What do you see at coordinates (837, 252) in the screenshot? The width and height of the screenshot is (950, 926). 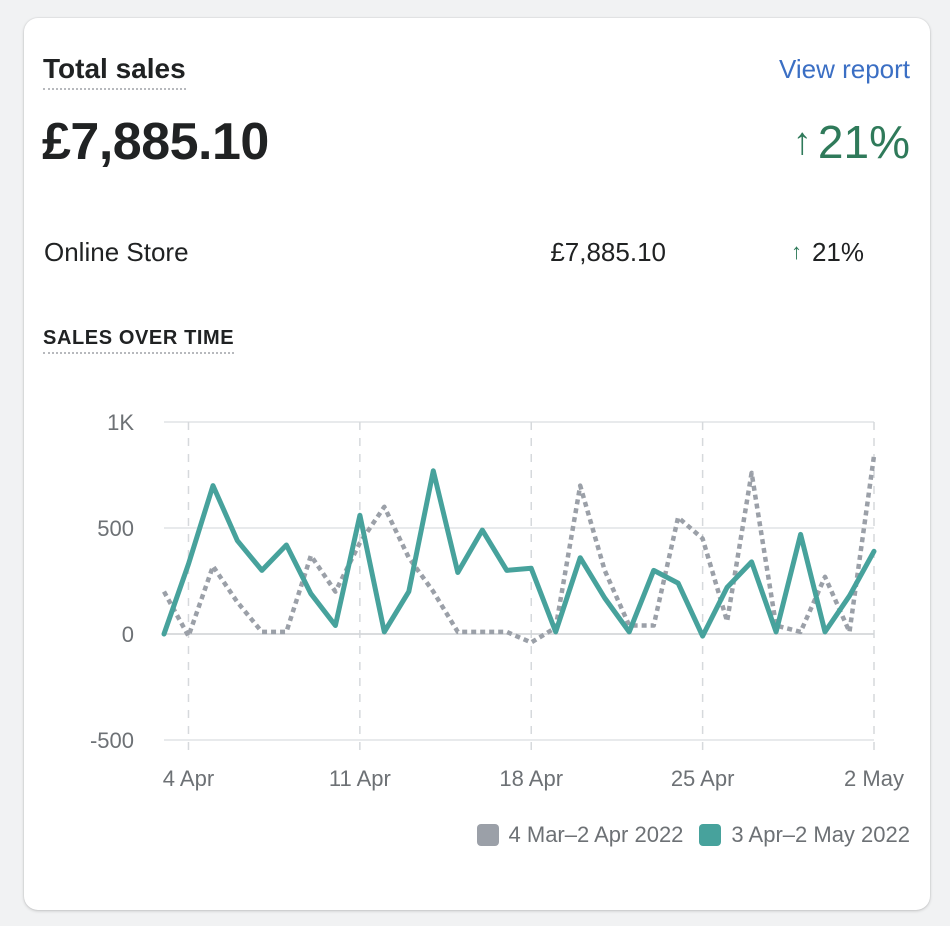 I see `channel-change-value: 21%` at bounding box center [837, 252].